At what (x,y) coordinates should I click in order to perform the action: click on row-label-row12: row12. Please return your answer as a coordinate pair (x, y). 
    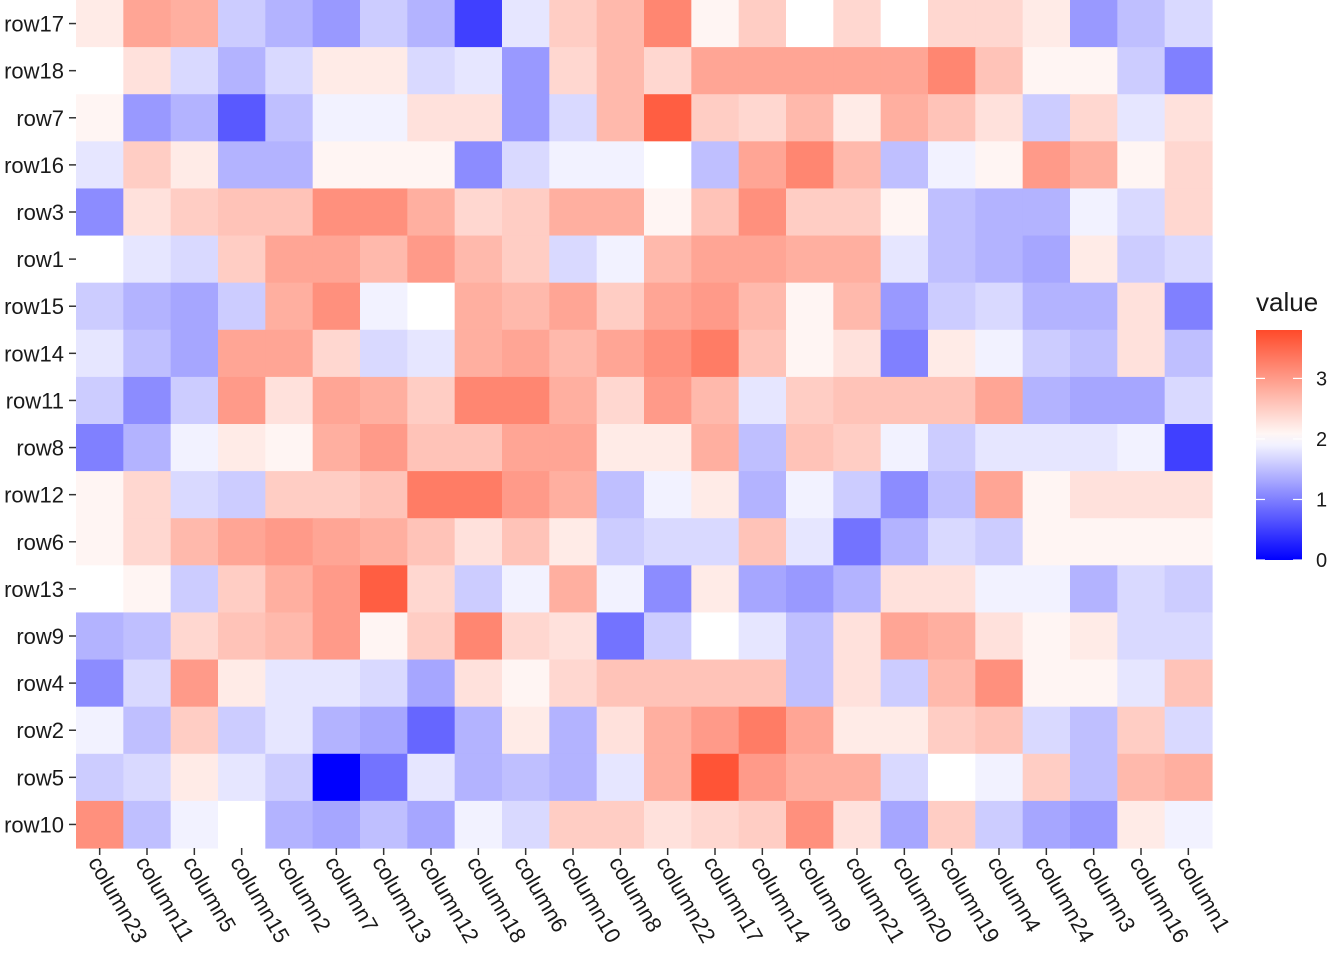
    Looking at the image, I should click on (34, 495).